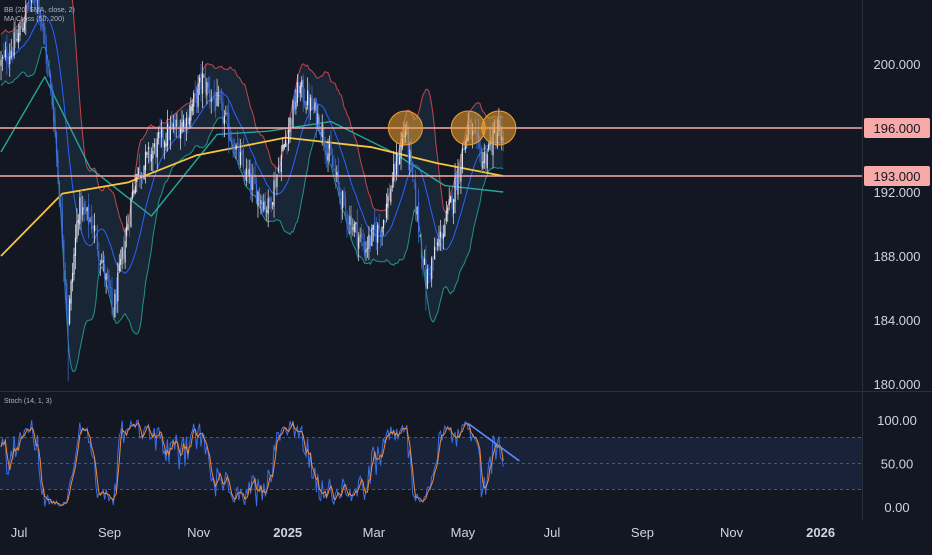 The width and height of the screenshot is (932, 555). I want to click on time-axis-label: Nov, so click(732, 532).